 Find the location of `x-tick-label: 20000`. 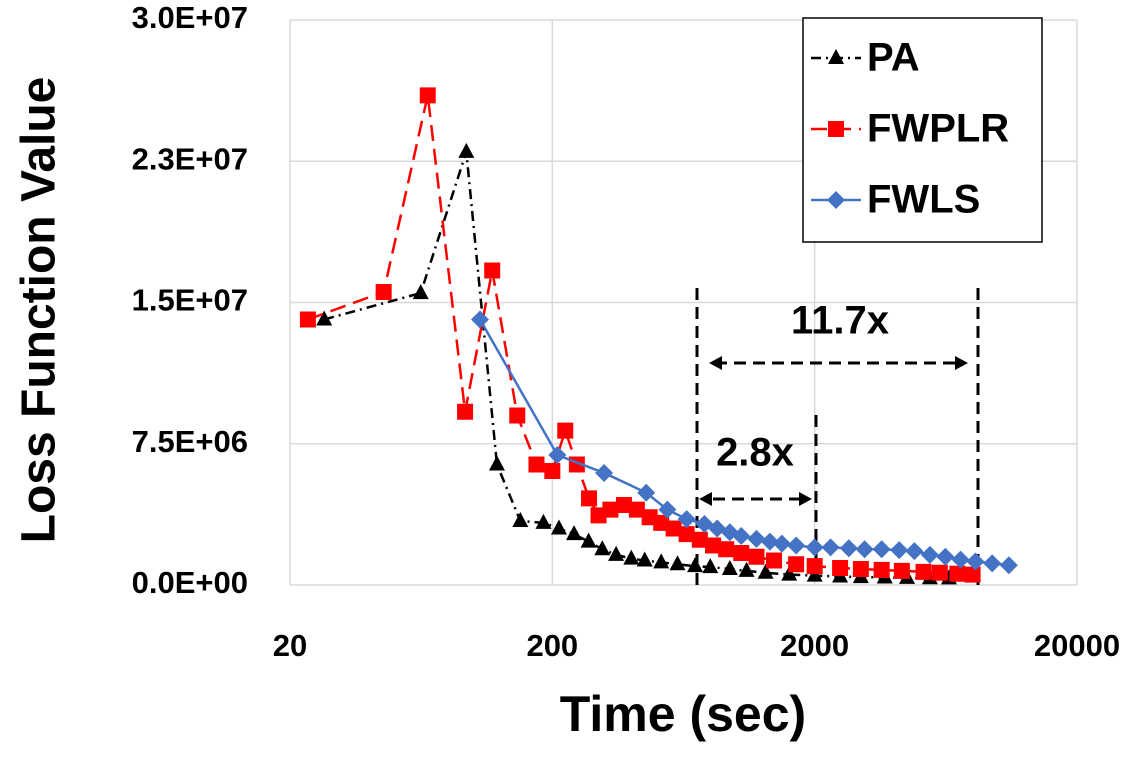

x-tick-label: 20000 is located at coordinates (1077, 645).